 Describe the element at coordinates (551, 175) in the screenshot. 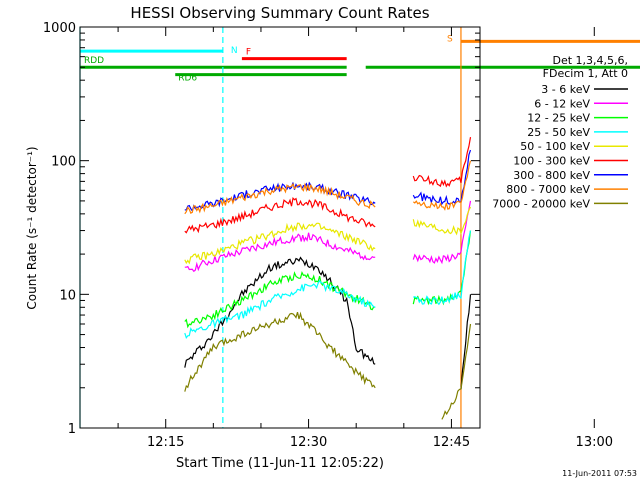

I see `legend-entry-label: 300 - 800 keV` at that location.